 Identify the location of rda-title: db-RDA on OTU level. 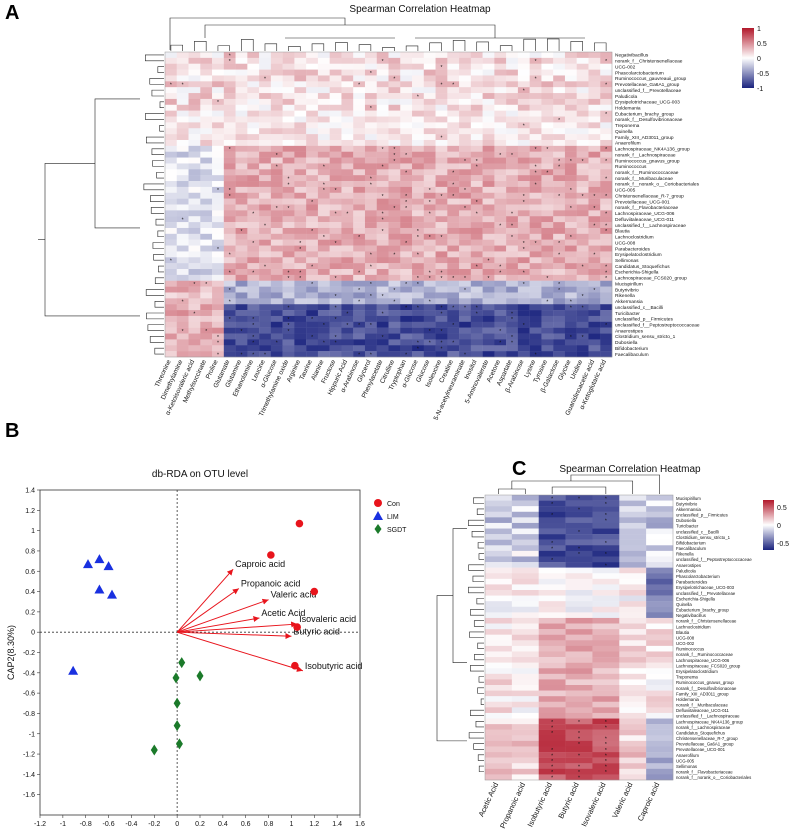
(200, 474).